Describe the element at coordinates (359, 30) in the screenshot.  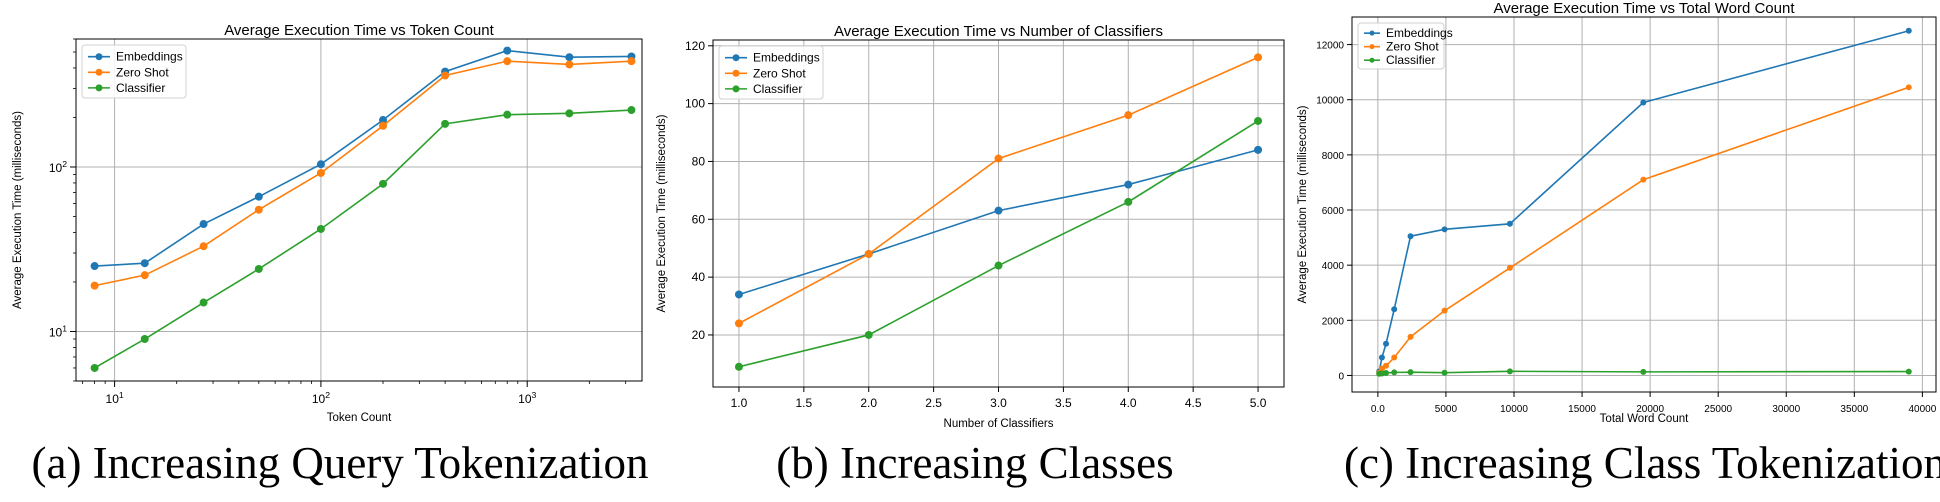
I see `chart-title: Average Execution Time vs Token Count` at that location.